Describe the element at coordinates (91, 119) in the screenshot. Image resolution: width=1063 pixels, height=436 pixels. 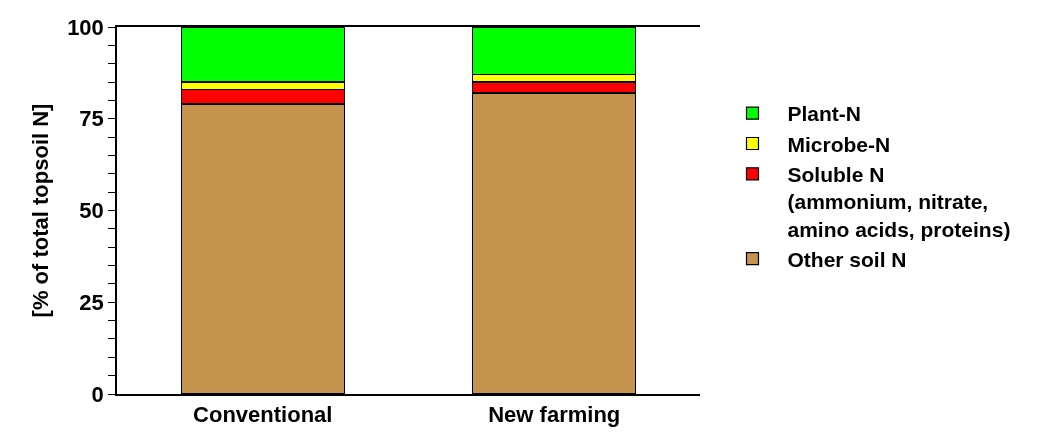
I see `y-tick-label: 75` at that location.